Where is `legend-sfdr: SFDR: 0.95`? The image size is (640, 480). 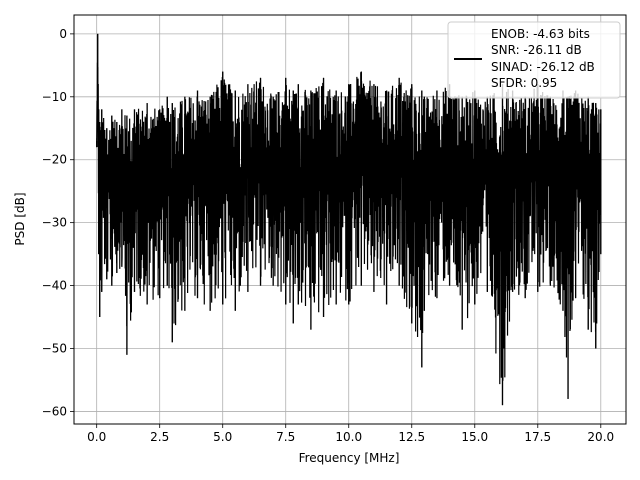
legend-sfdr: SFDR: 0.95 is located at coordinates (524, 83).